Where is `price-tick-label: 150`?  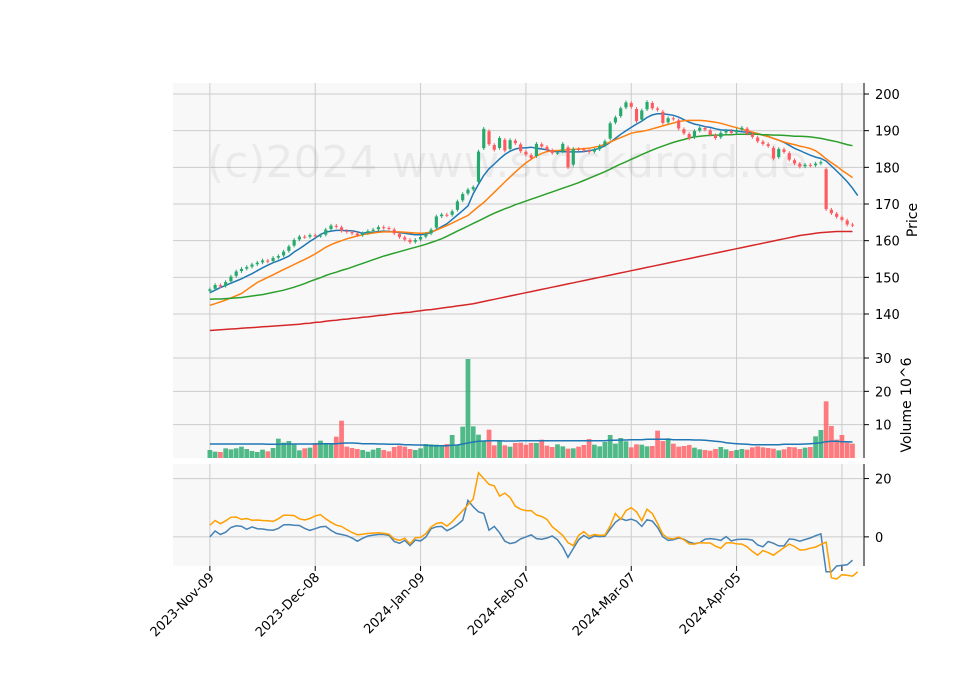 price-tick-label: 150 is located at coordinates (887, 278).